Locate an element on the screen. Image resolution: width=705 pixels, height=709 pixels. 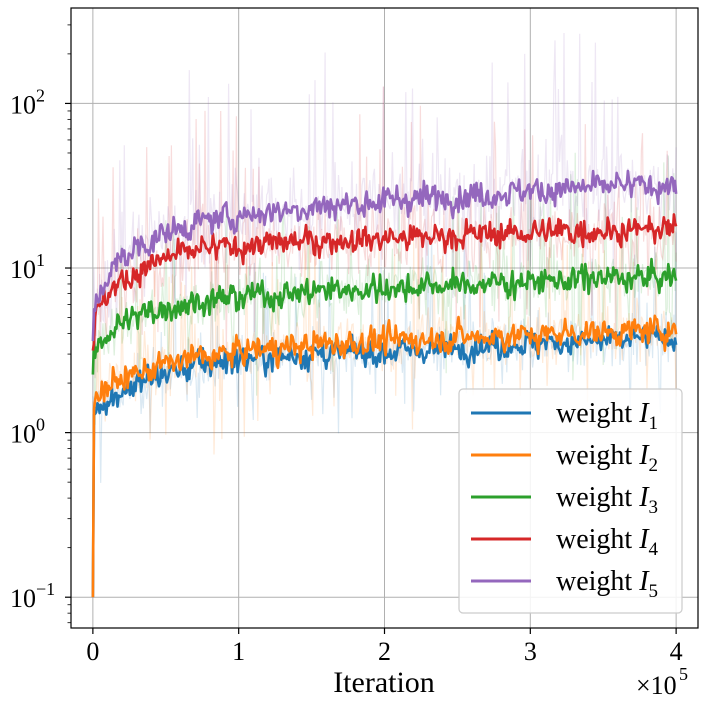
legend-label: weight I3 is located at coordinates (607, 500).